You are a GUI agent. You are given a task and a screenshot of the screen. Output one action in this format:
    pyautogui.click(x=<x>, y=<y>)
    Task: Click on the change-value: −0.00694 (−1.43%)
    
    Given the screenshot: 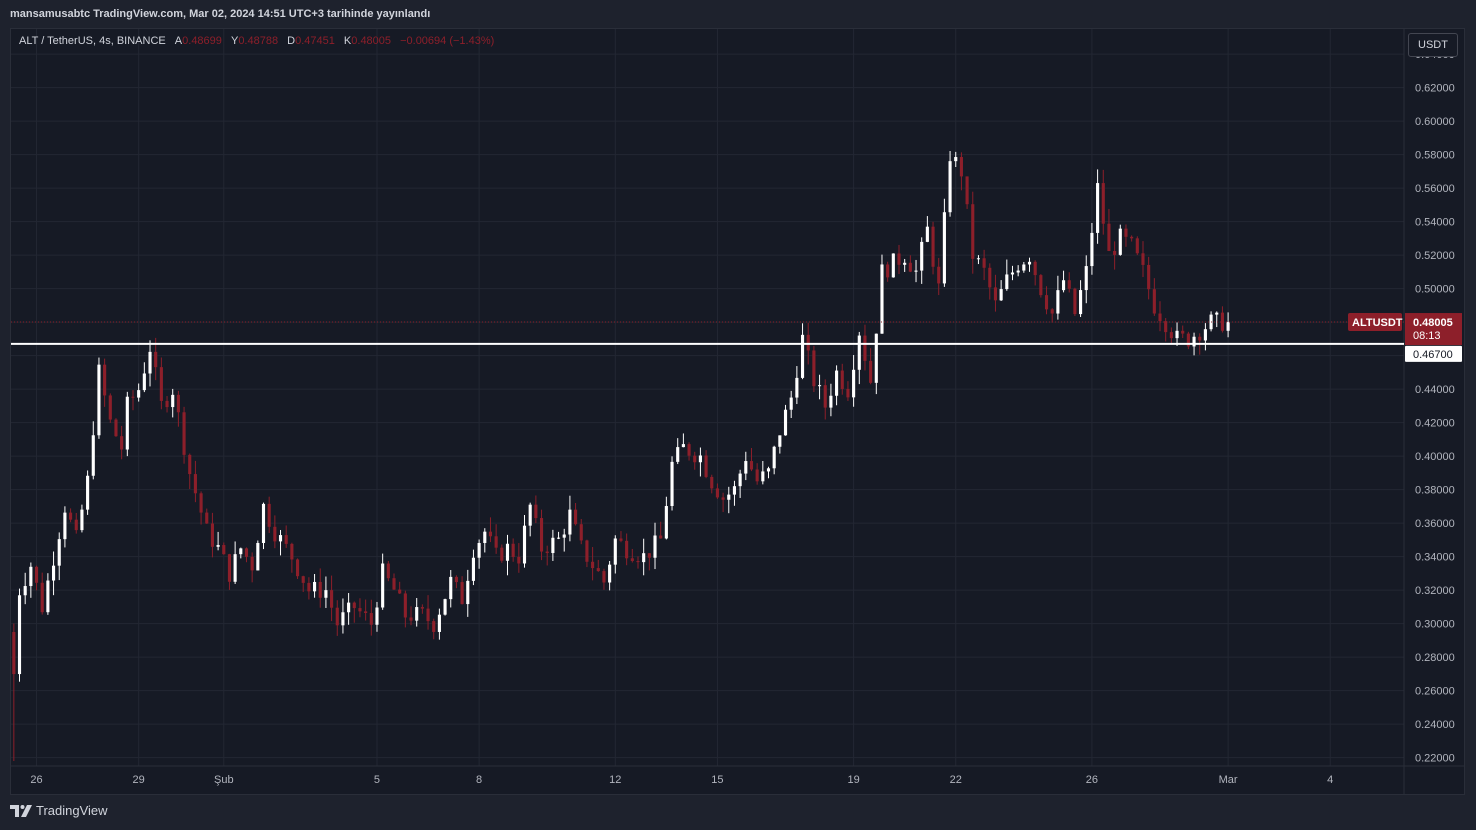 What is the action you would take?
    pyautogui.click(x=447, y=41)
    